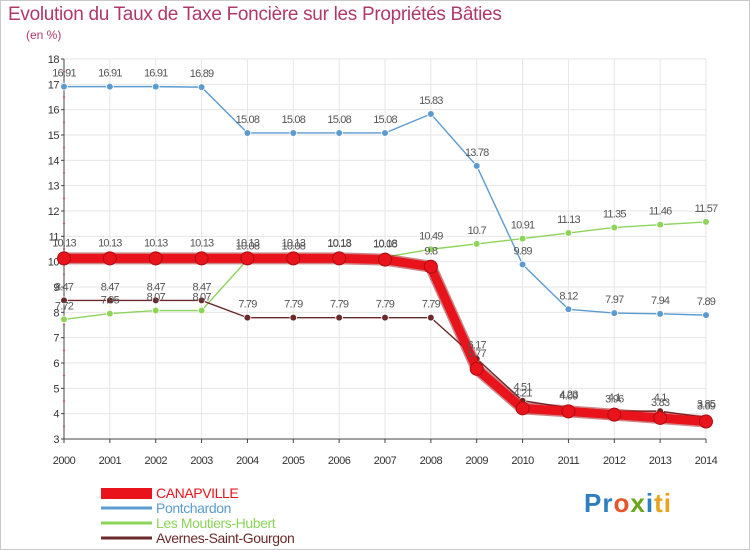  Describe the element at coordinates (56, 339) in the screenshot. I see `y-tick-label: 7` at that location.